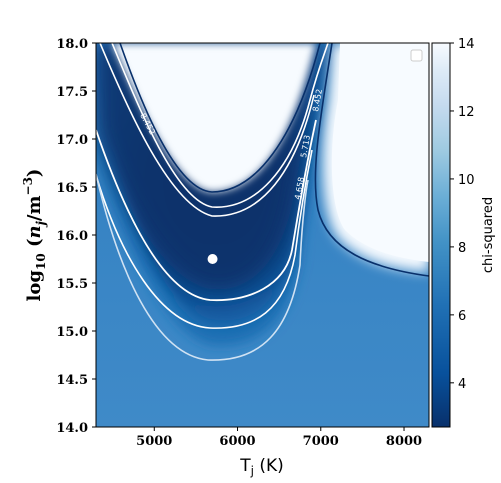 The width and height of the screenshot is (501, 483). What do you see at coordinates (462, 316) in the screenshot?
I see `colorbar-tick-label: 6` at bounding box center [462, 316].